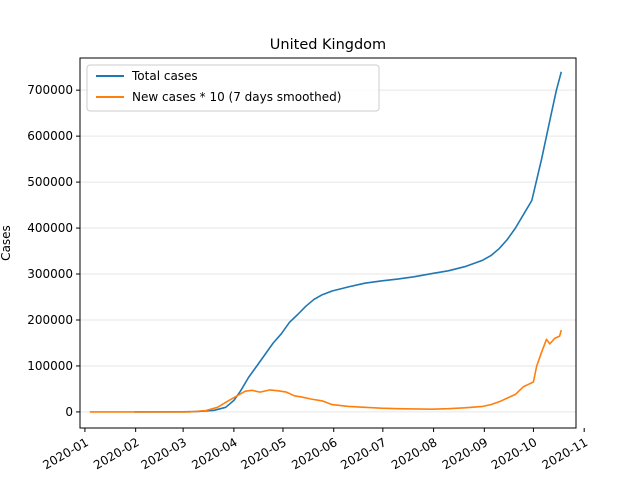  I want to click on x-tick-label: 2020-06, so click(314, 453).